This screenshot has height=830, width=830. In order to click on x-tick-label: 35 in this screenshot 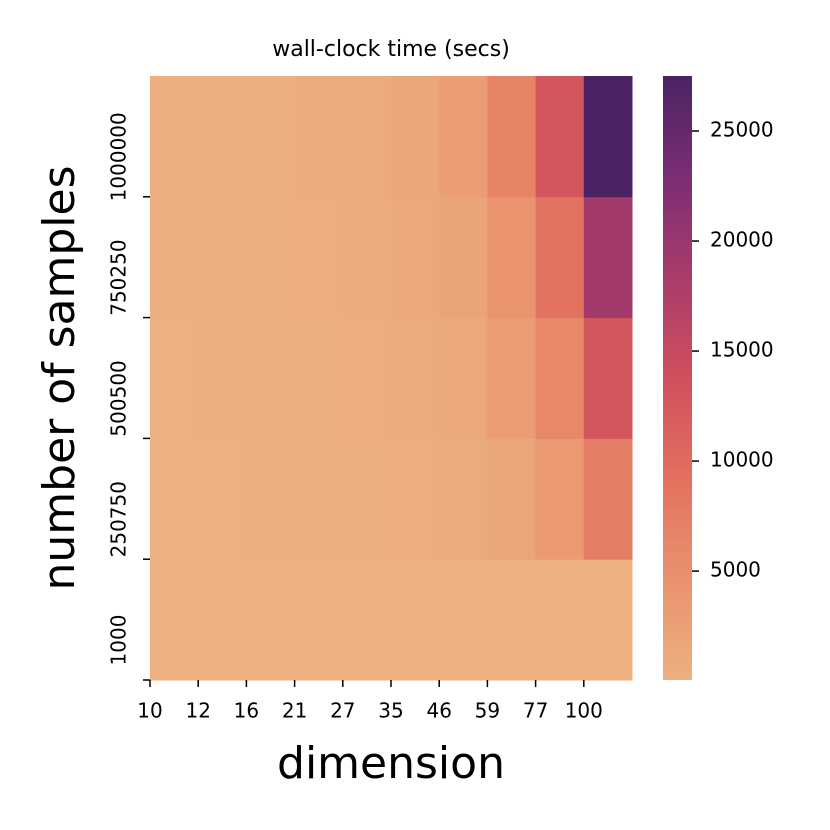, I will do `click(390, 711)`.